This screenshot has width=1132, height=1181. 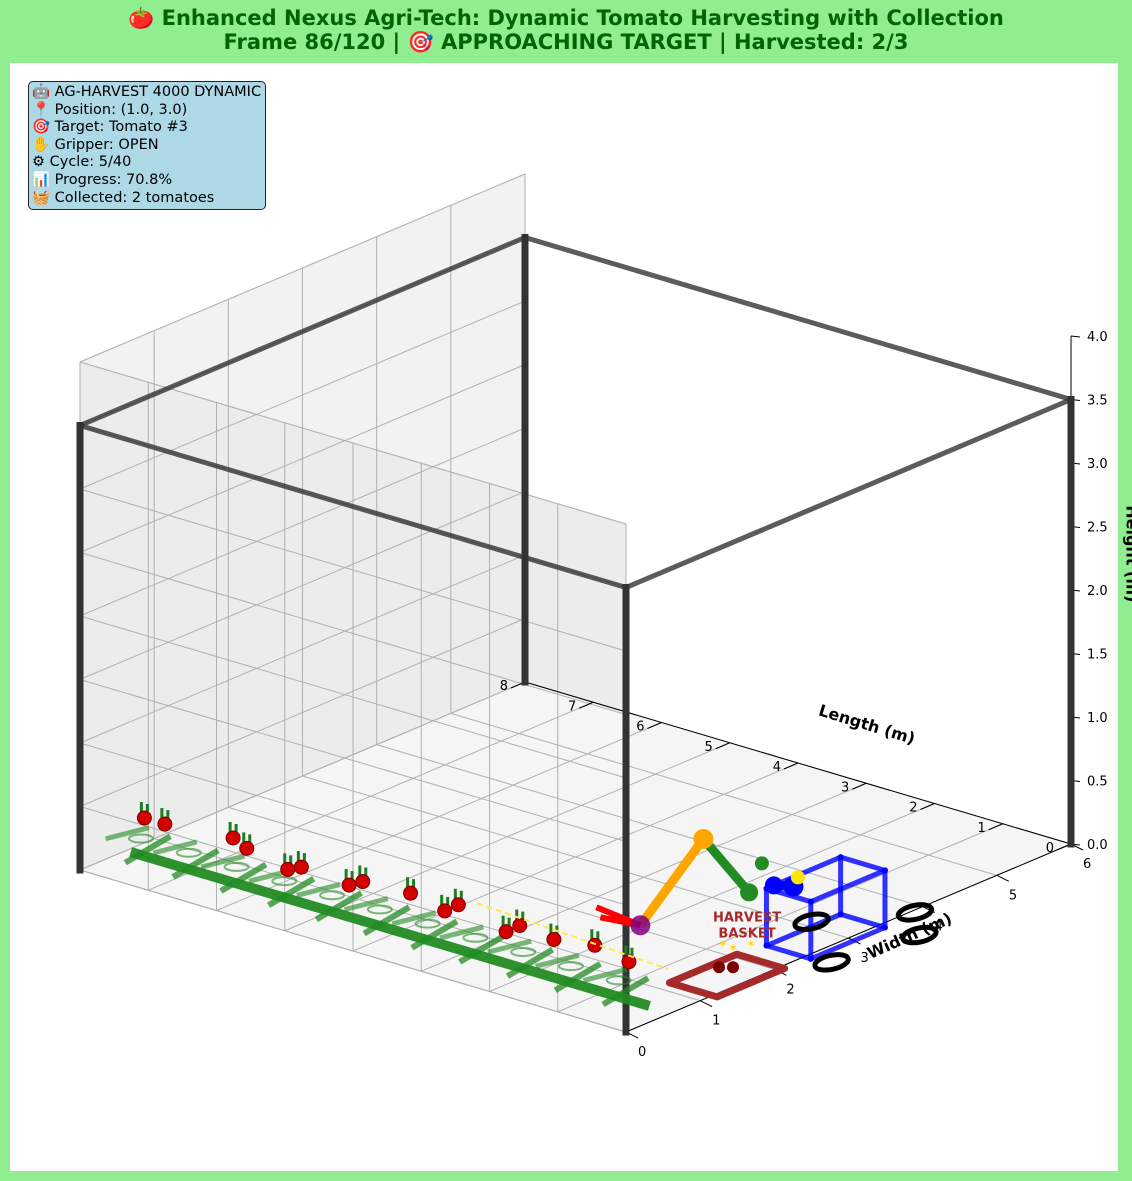 What do you see at coordinates (672, 882) in the screenshot?
I see `robot-arm-upper` at bounding box center [672, 882].